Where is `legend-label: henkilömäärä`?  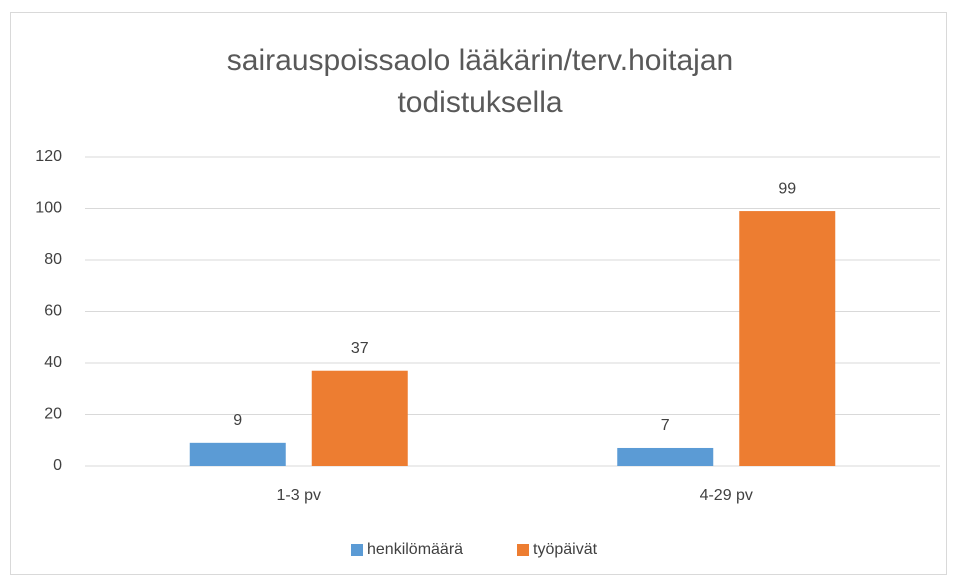 legend-label: henkilömäärä is located at coordinates (415, 549).